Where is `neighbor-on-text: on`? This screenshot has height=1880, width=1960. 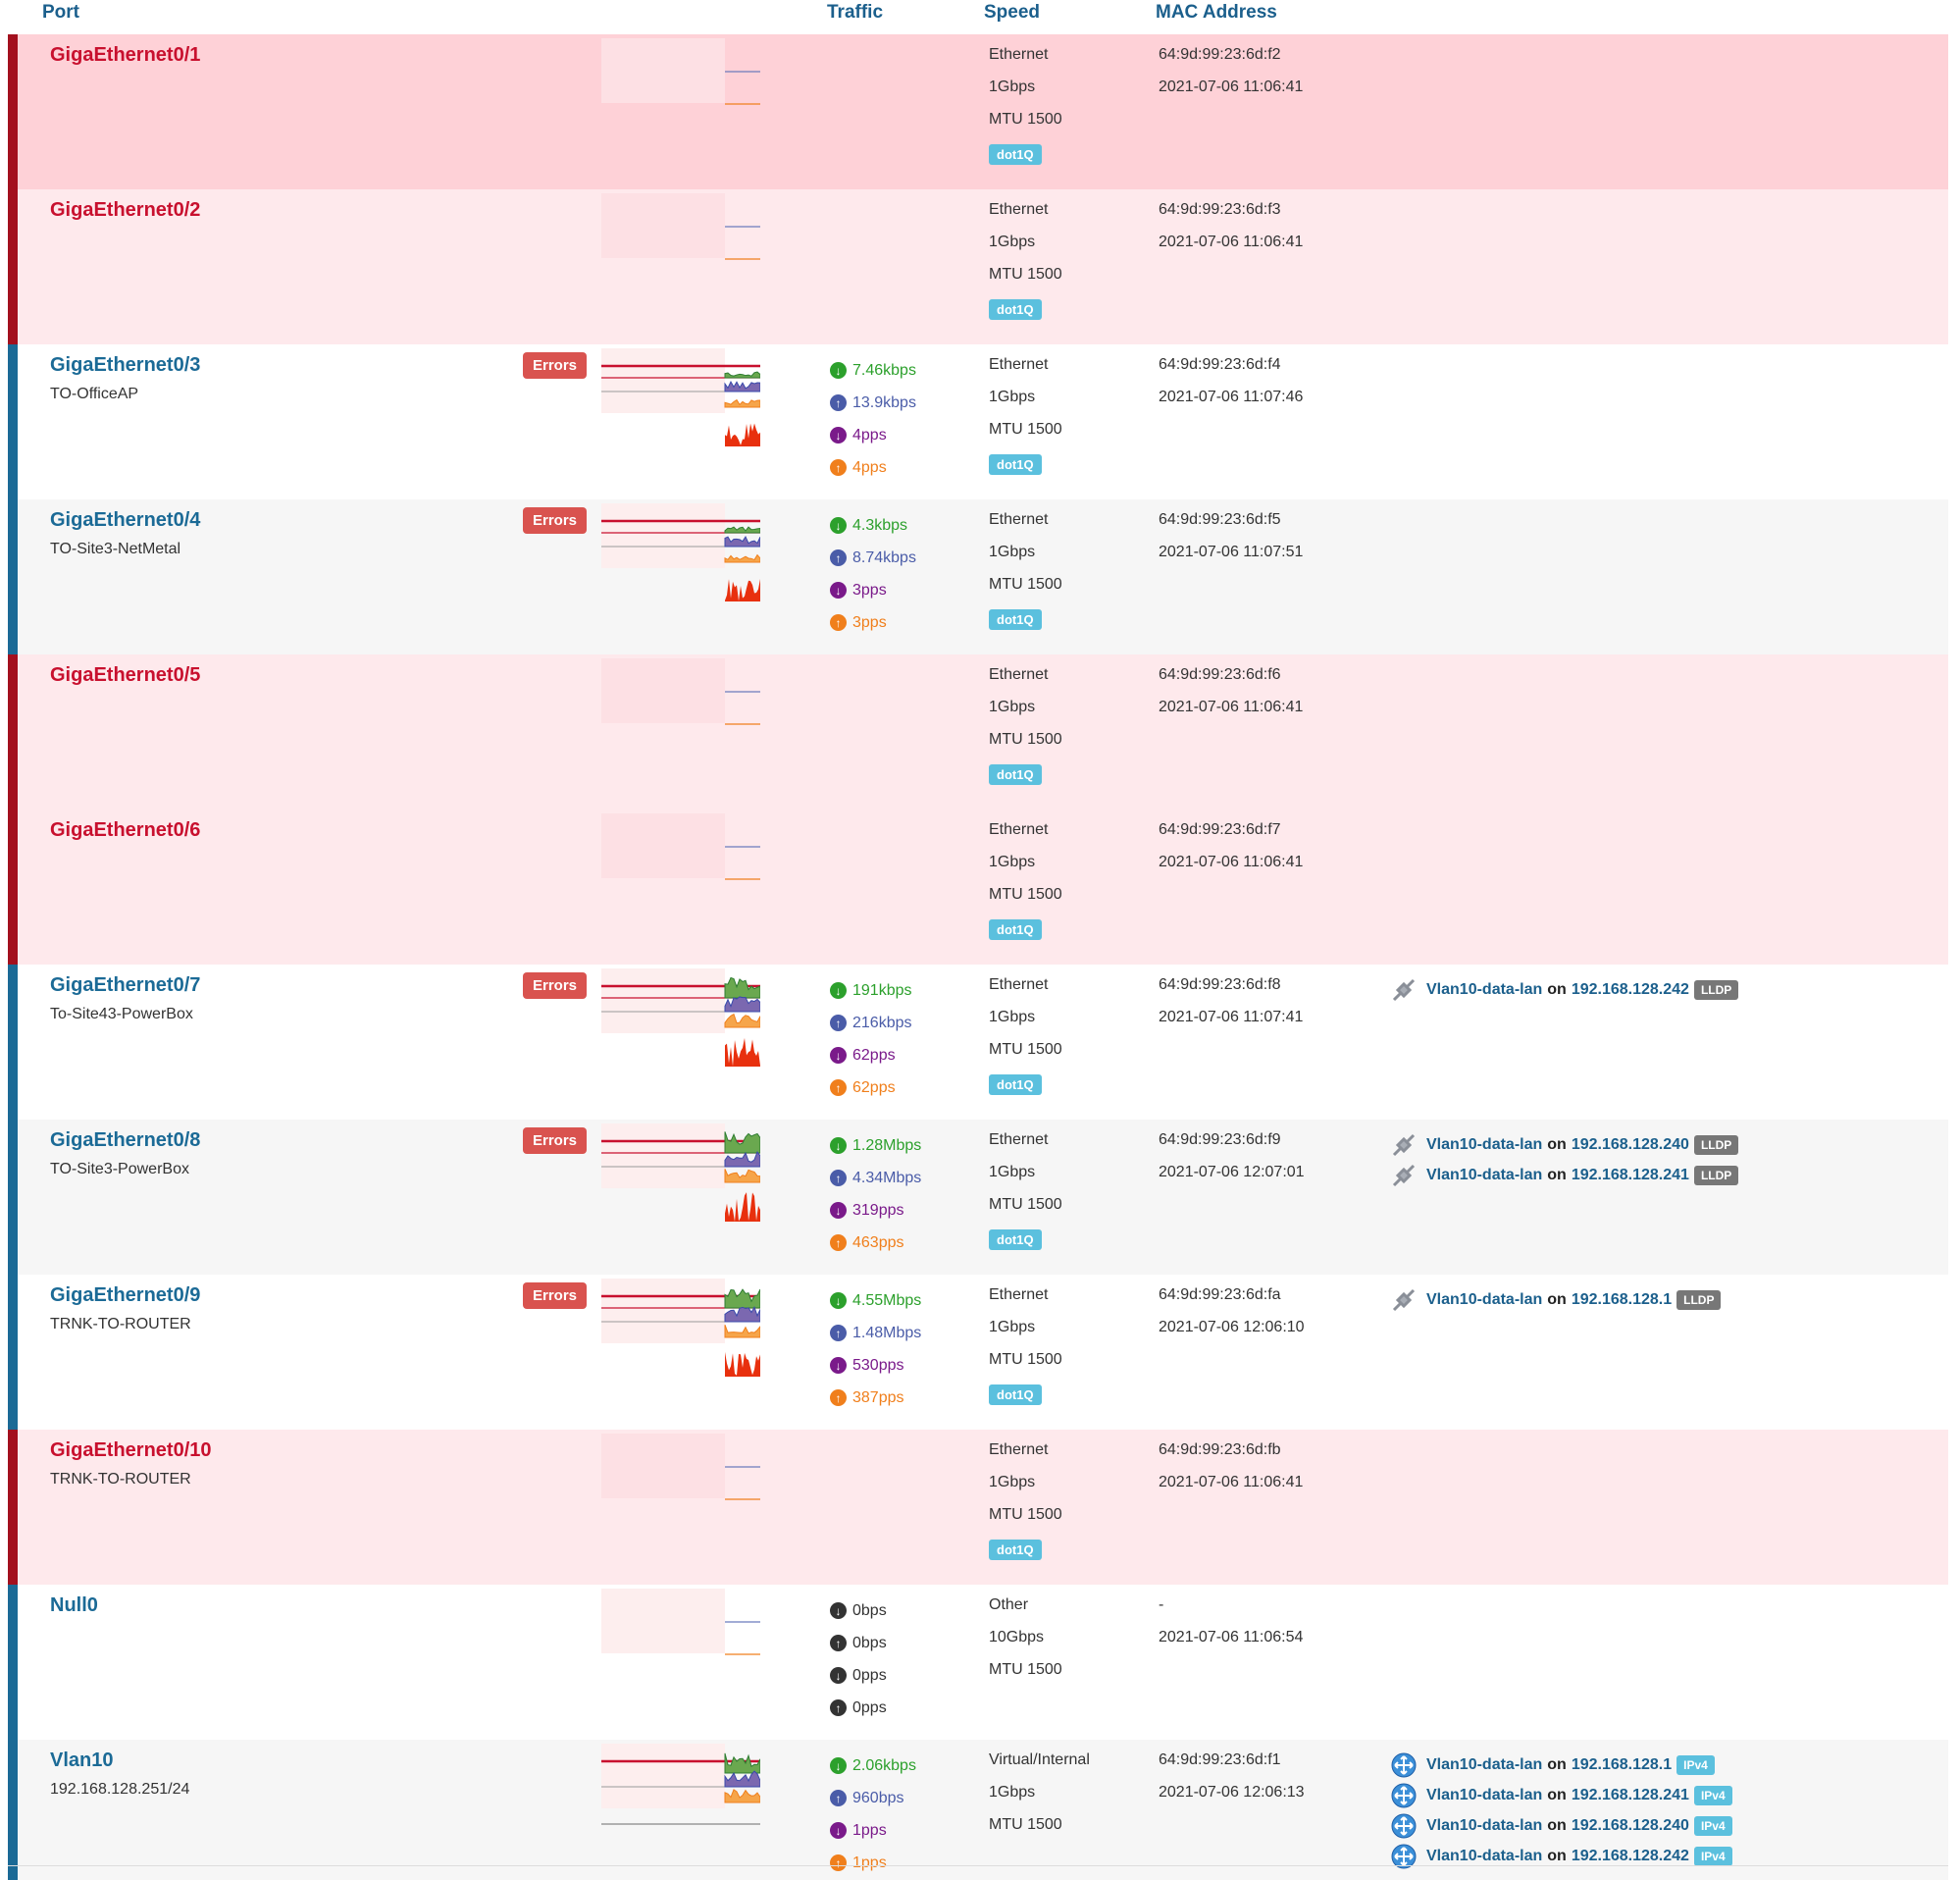 neighbor-on-text: on is located at coordinates (1557, 1144).